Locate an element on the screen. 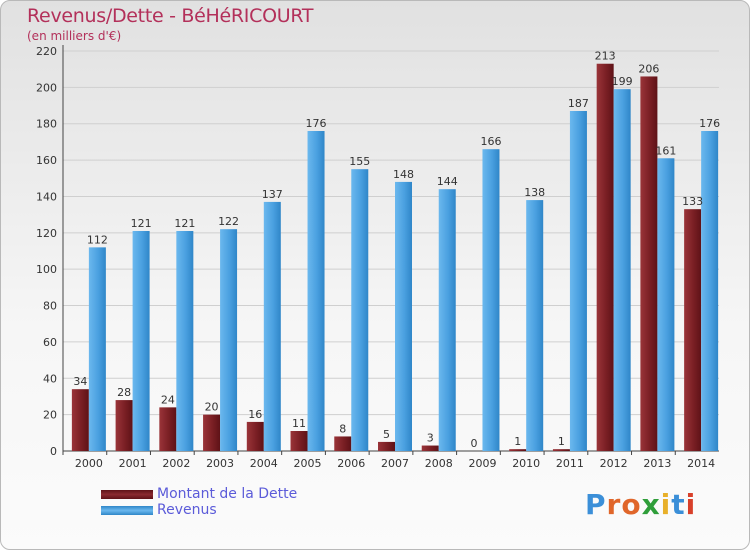 Image resolution: width=750 pixels, height=550 pixels. data-label-revenue: 138 is located at coordinates (534, 192).